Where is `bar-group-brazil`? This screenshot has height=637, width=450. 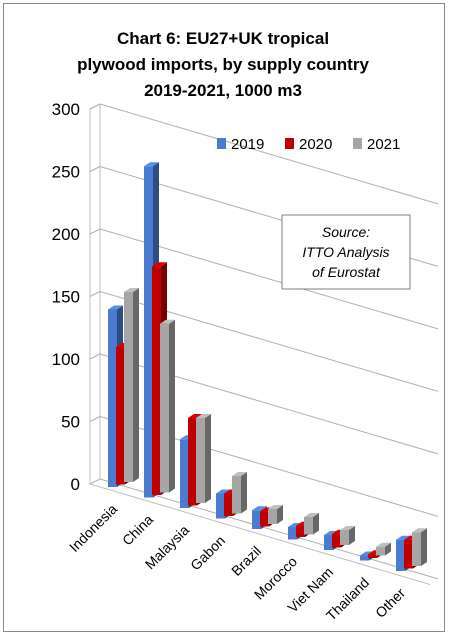 bar-group-brazil is located at coordinates (267, 517).